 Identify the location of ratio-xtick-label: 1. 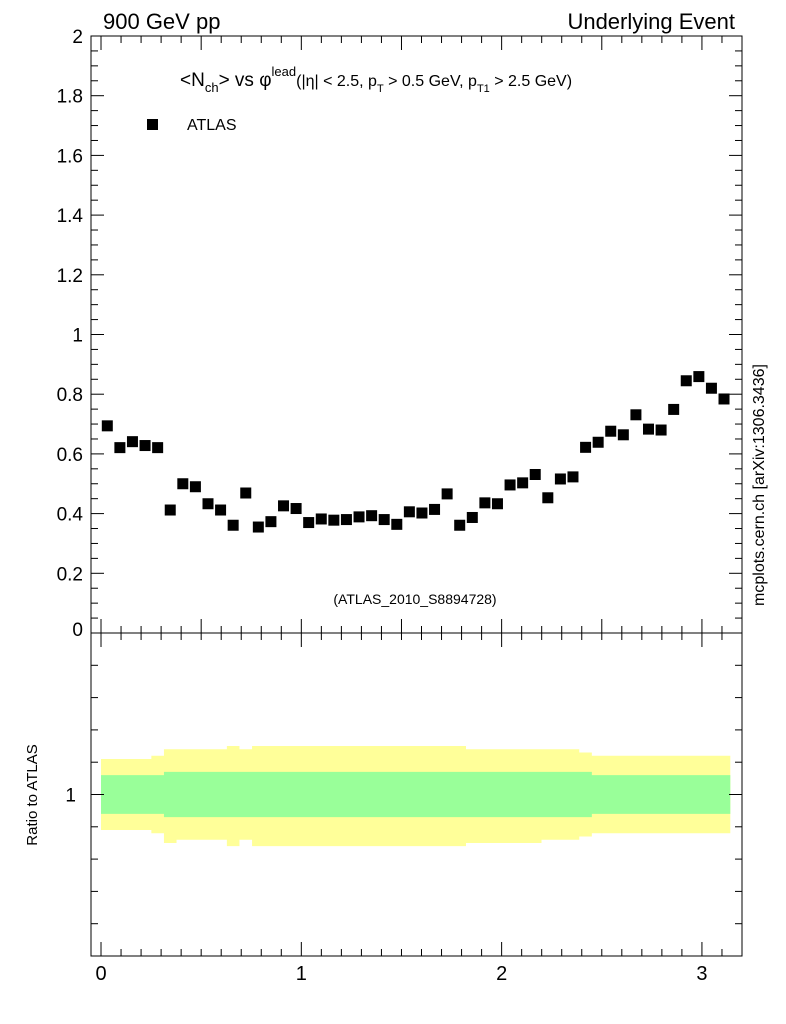
(301, 974).